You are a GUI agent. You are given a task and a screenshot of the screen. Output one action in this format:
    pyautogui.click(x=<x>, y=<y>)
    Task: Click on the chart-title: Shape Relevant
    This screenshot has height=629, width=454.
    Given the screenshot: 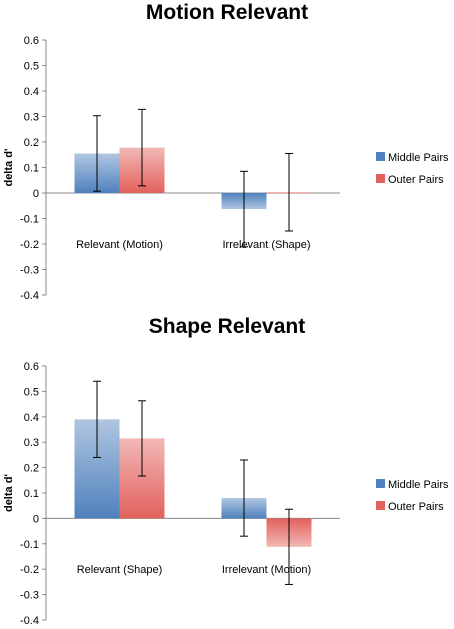 What is the action you would take?
    pyautogui.click(x=227, y=326)
    